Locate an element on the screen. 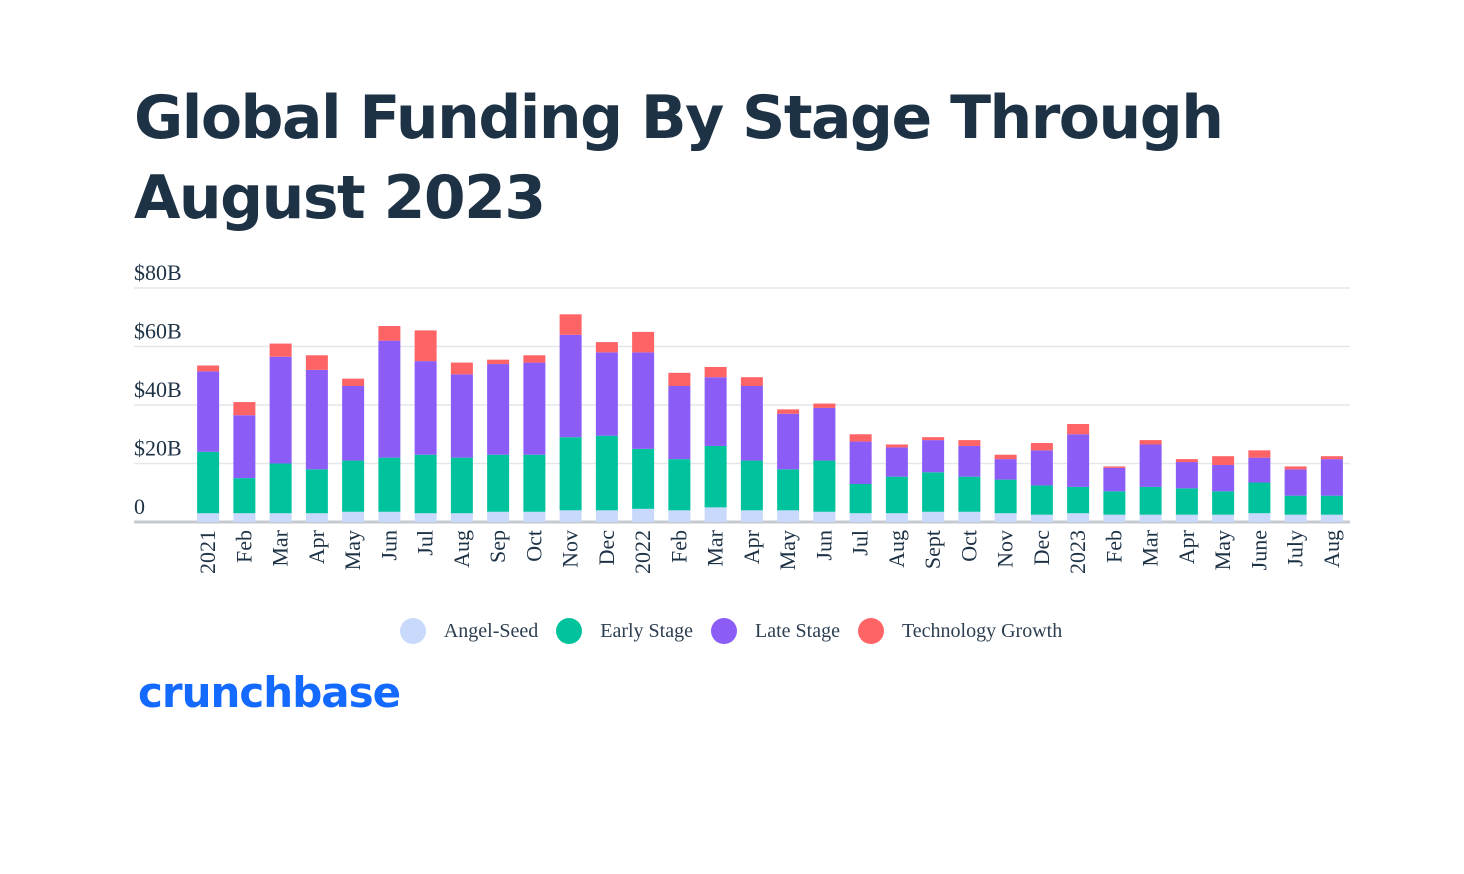  legend-item-technology-growth: Technology Growth is located at coordinates (959, 631).